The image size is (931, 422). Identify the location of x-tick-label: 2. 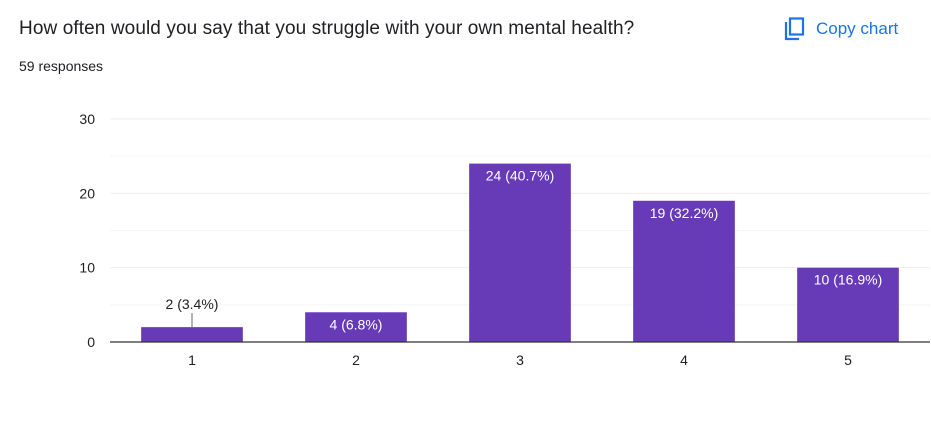
(356, 360).